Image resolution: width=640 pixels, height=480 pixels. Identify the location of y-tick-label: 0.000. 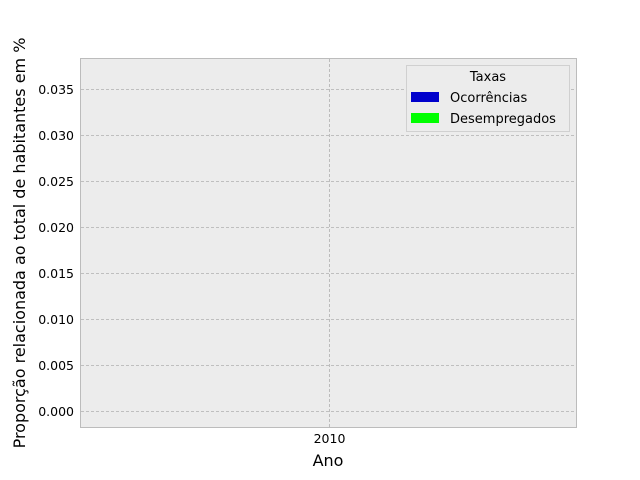
(56, 411).